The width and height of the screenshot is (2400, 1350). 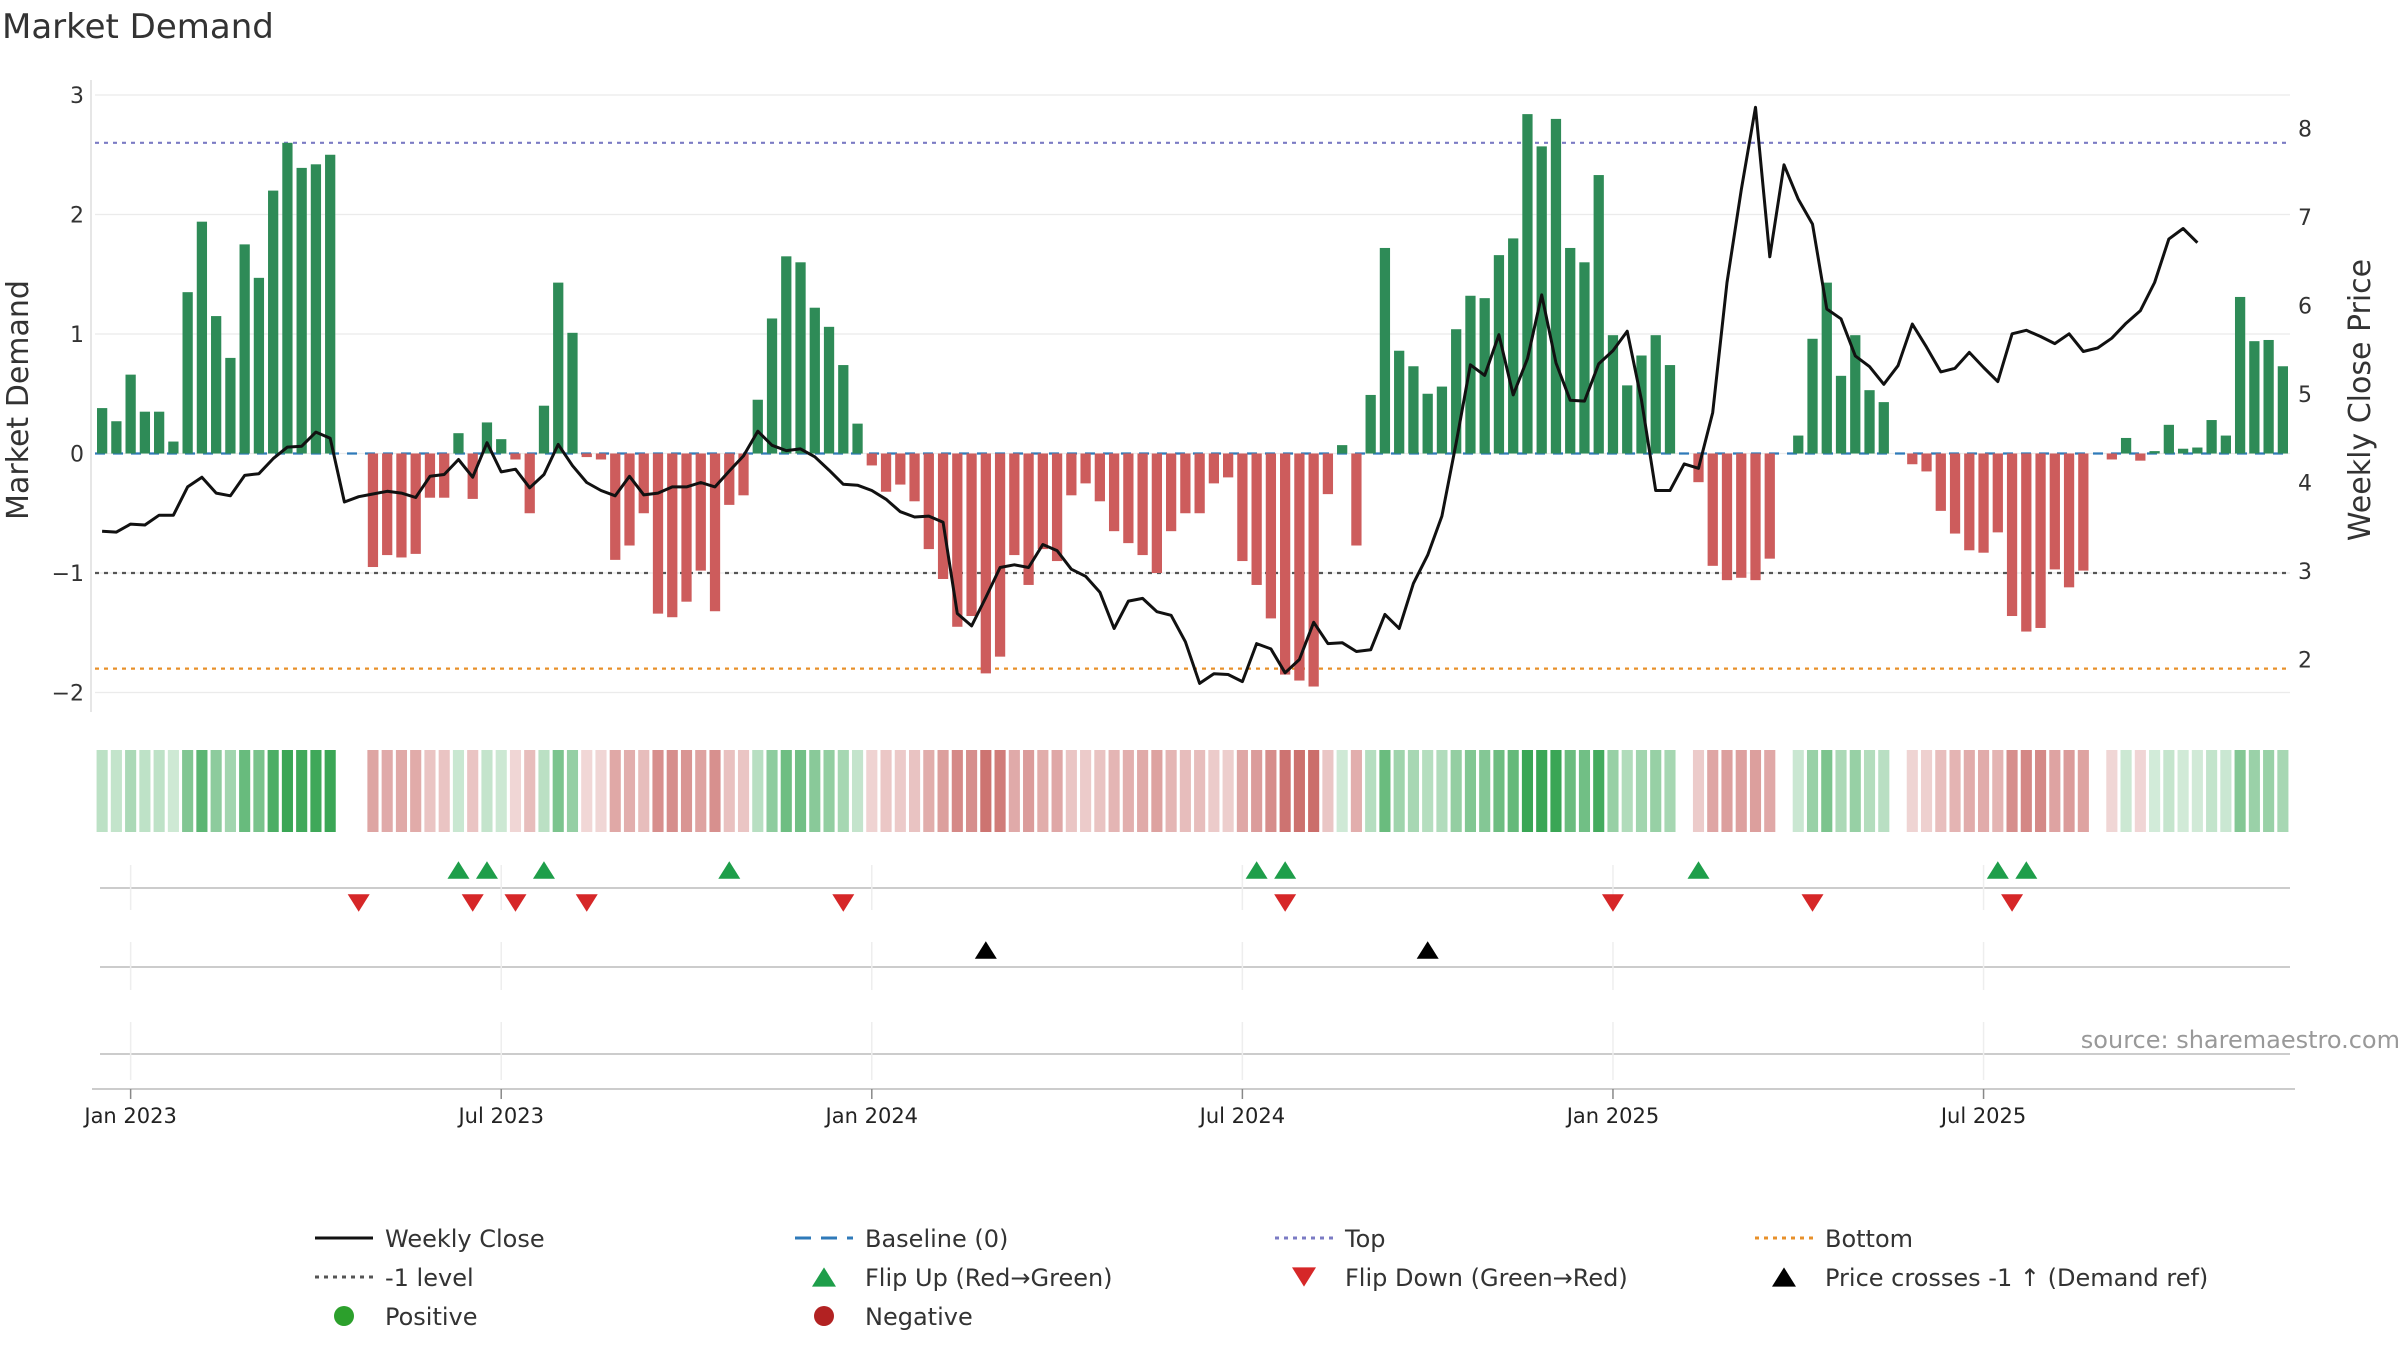 What do you see at coordinates (989, 1278) in the screenshot?
I see `legend-label: Flip Up (Red→Green)` at bounding box center [989, 1278].